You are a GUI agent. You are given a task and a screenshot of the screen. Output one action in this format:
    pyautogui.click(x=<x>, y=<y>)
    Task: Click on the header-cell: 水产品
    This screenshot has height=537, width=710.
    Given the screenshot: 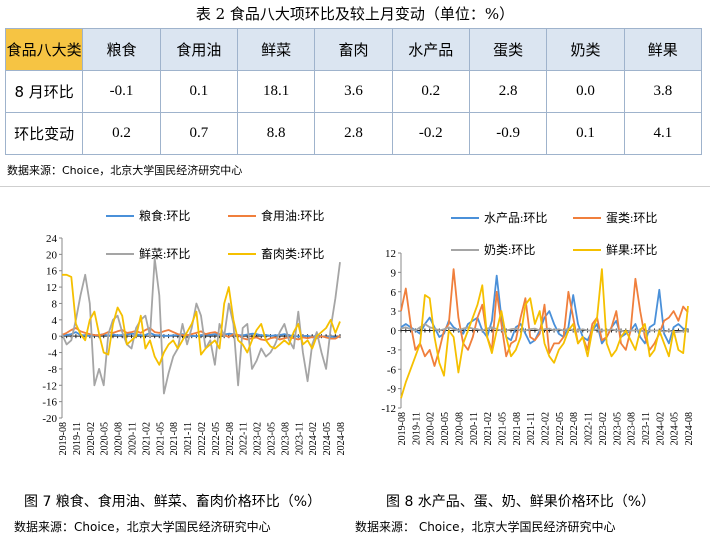 What is the action you would take?
    pyautogui.click(x=430, y=49)
    